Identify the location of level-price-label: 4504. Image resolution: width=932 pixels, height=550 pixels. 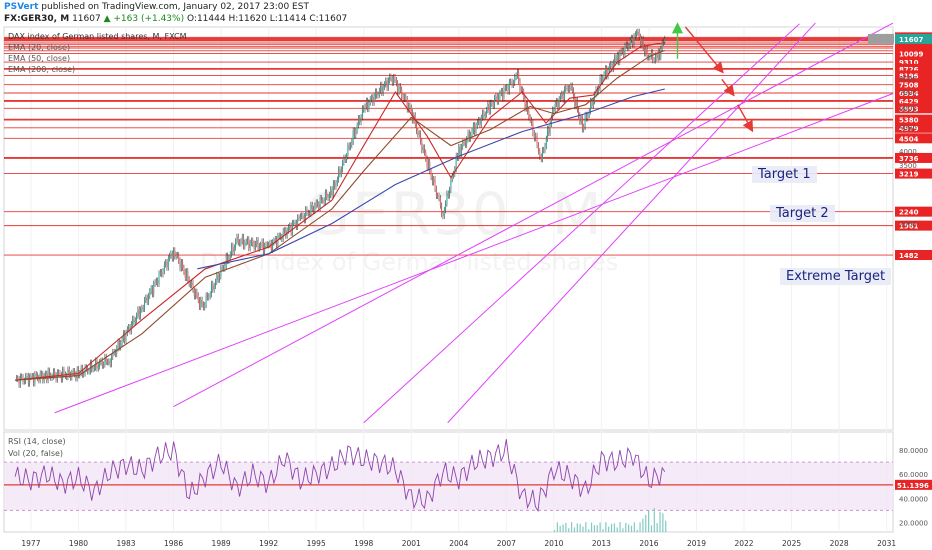
(909, 139).